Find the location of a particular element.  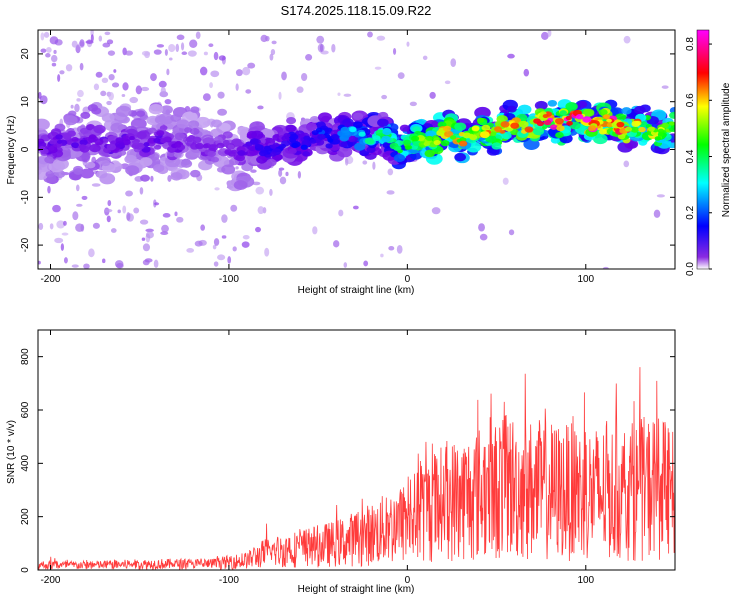

colorbar-ticks: 0.0 0.2 0.4 0.6 0.8 is located at coordinates (698, 156).